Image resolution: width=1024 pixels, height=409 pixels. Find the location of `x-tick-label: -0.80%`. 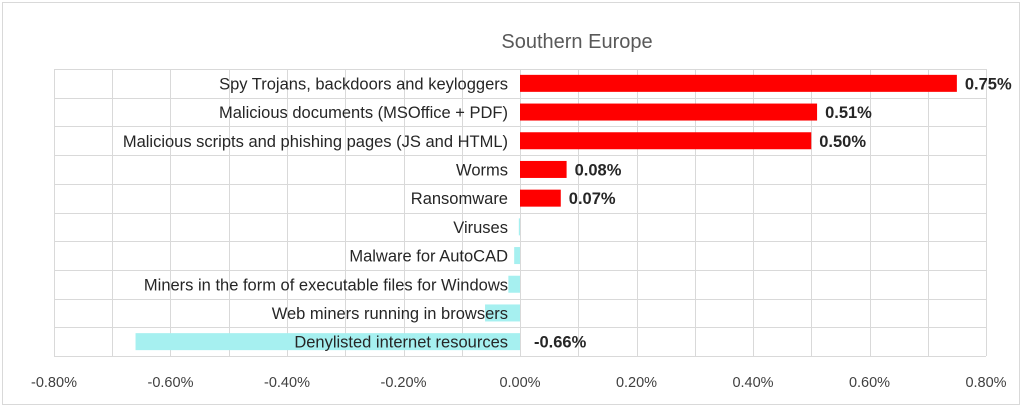

x-tick-label: -0.80% is located at coordinates (54, 383).